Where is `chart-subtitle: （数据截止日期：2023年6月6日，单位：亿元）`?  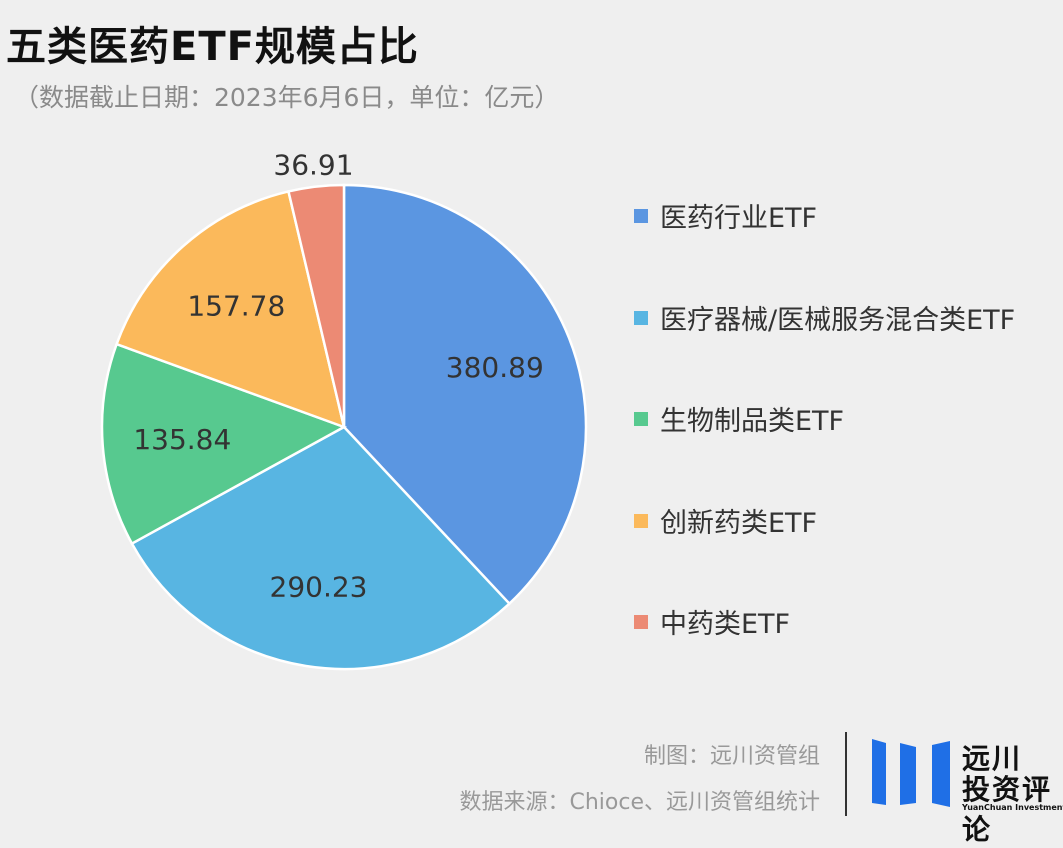
chart-subtitle: （数据截止日期：2023年6月6日，单位：亿元） is located at coordinates (287, 97).